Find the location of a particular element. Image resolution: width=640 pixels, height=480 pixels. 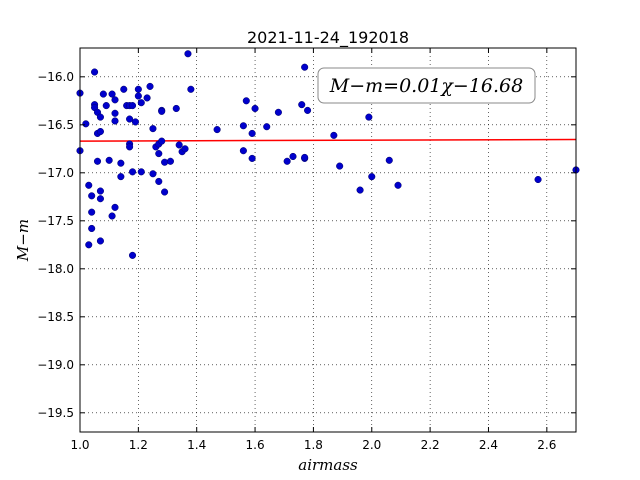

x-axis-label: airmass is located at coordinates (328, 465).